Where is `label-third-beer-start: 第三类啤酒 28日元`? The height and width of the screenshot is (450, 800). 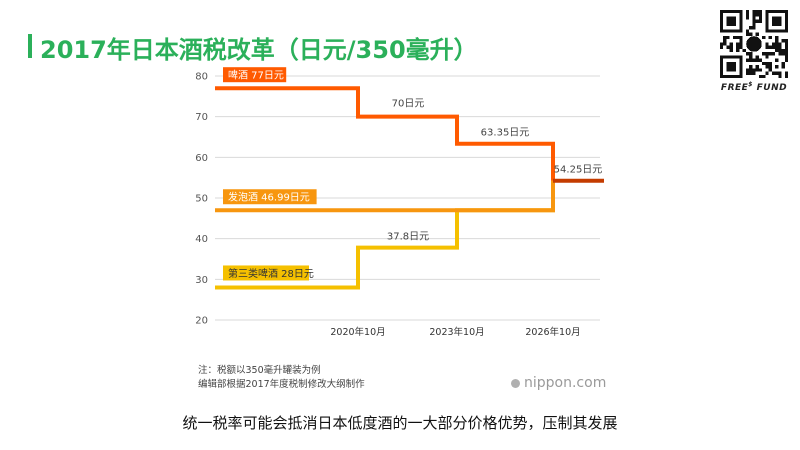 label-third-beer-start: 第三类啤酒 28日元 is located at coordinates (271, 273).